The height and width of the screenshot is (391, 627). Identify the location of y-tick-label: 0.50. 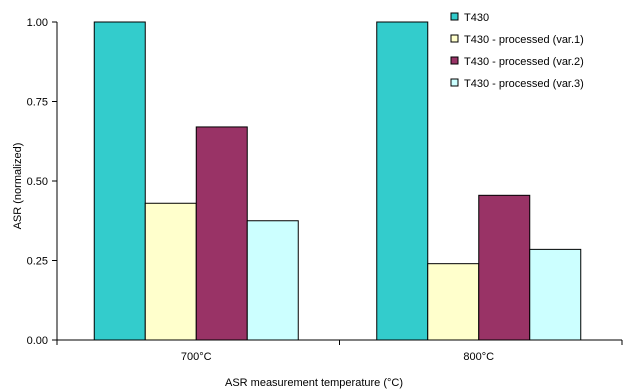
(37, 182).